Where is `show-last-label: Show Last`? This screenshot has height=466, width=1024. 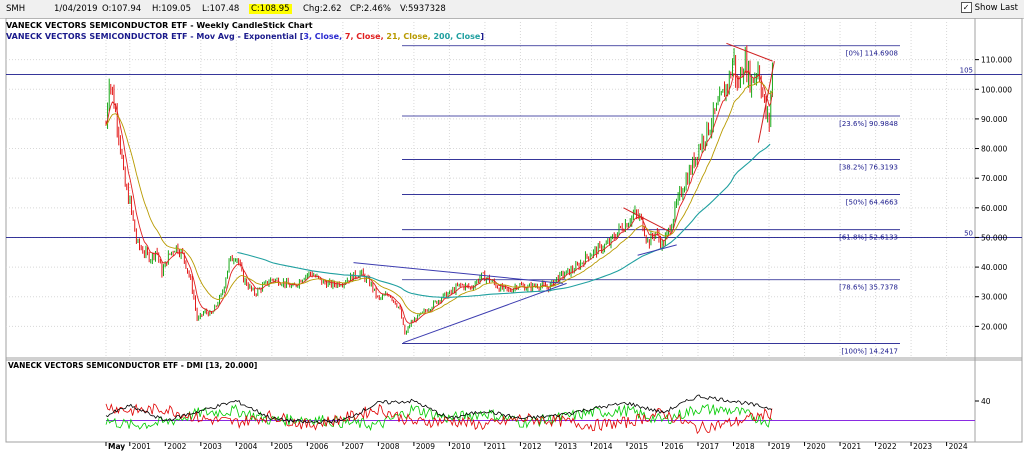
show-last-label: Show Last is located at coordinates (996, 7).